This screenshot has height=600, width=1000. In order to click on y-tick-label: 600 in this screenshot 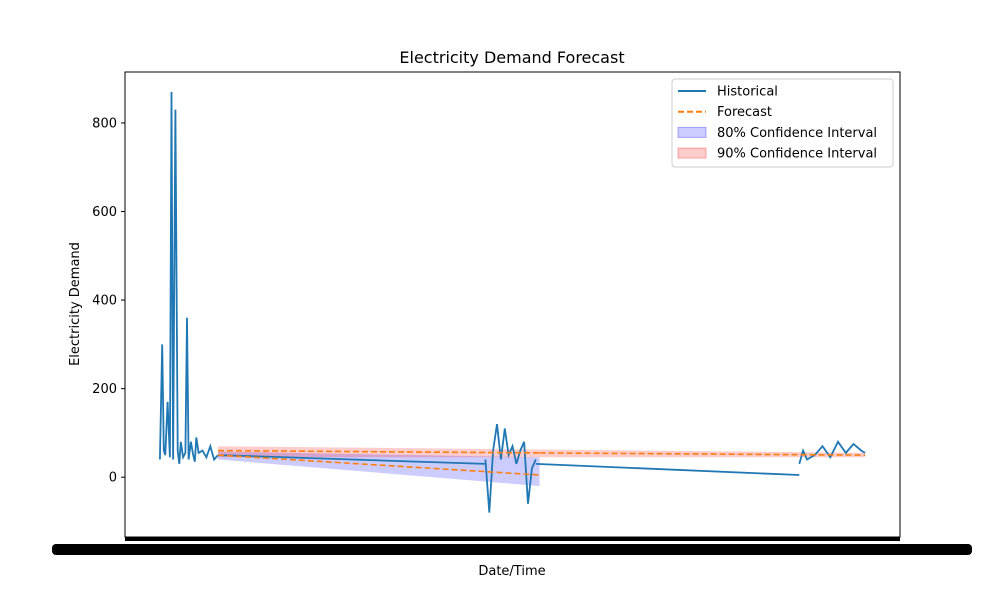, I will do `click(104, 212)`.